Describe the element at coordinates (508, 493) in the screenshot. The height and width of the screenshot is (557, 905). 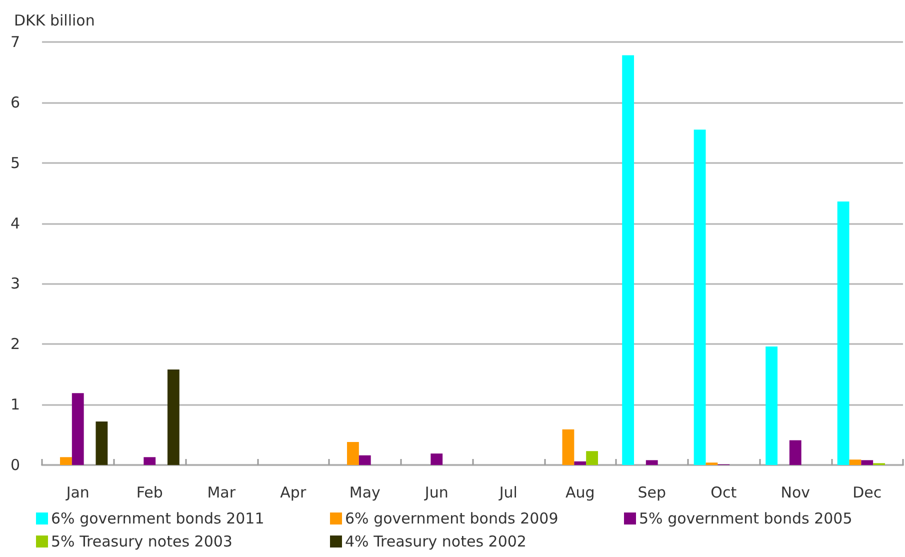
I see `x-tick-label: Jul` at that location.